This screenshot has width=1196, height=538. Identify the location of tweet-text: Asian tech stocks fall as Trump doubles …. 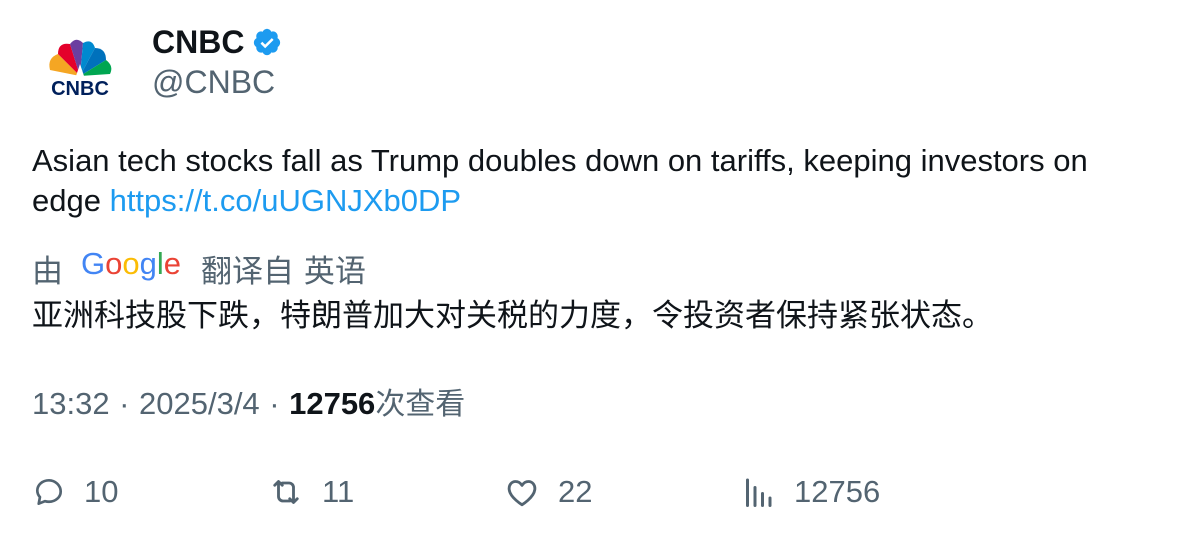
(597, 181).